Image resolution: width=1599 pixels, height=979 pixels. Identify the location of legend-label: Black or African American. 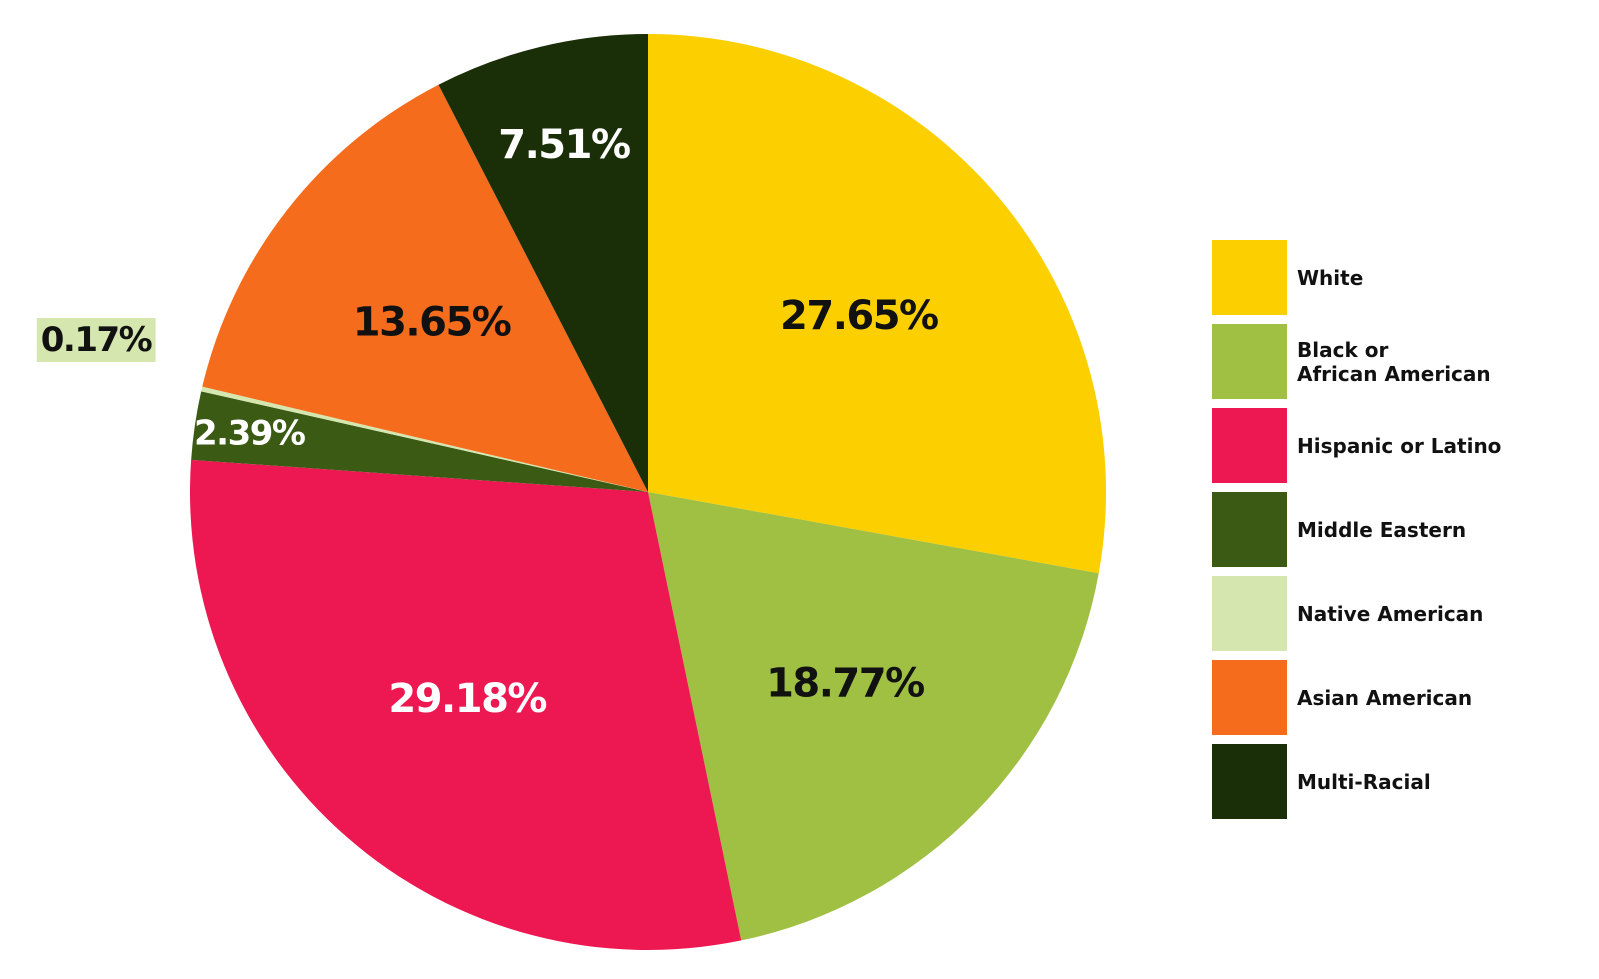
(1394, 361).